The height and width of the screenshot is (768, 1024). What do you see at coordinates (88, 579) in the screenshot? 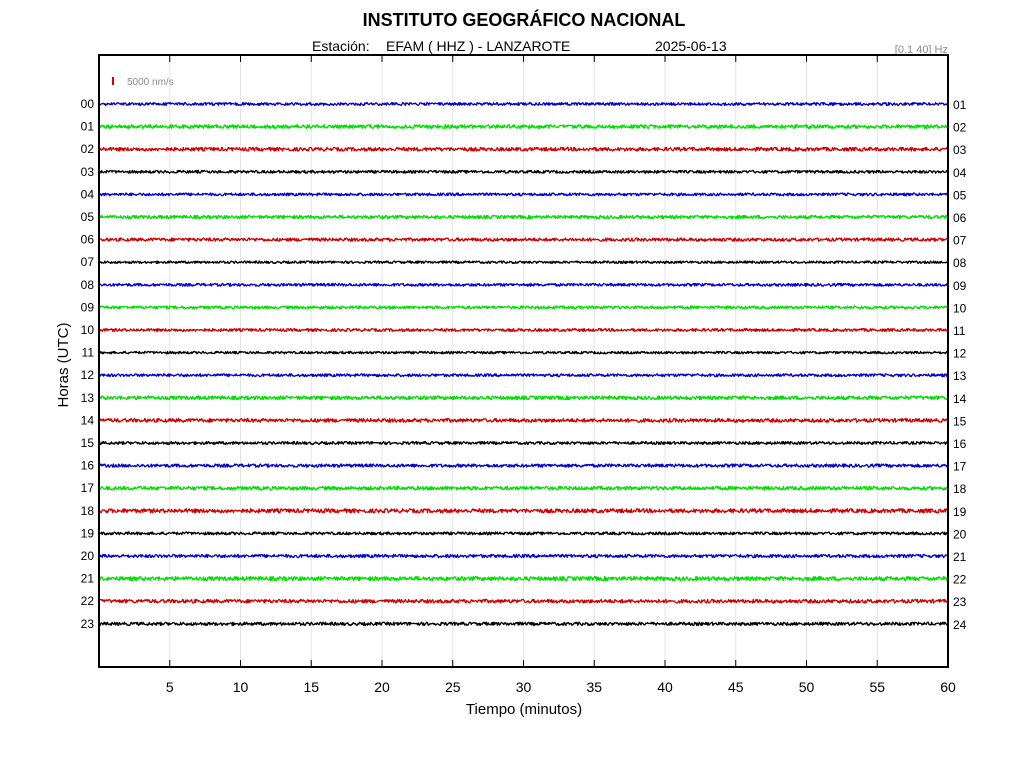
I see `left-hour-label: 21` at bounding box center [88, 579].